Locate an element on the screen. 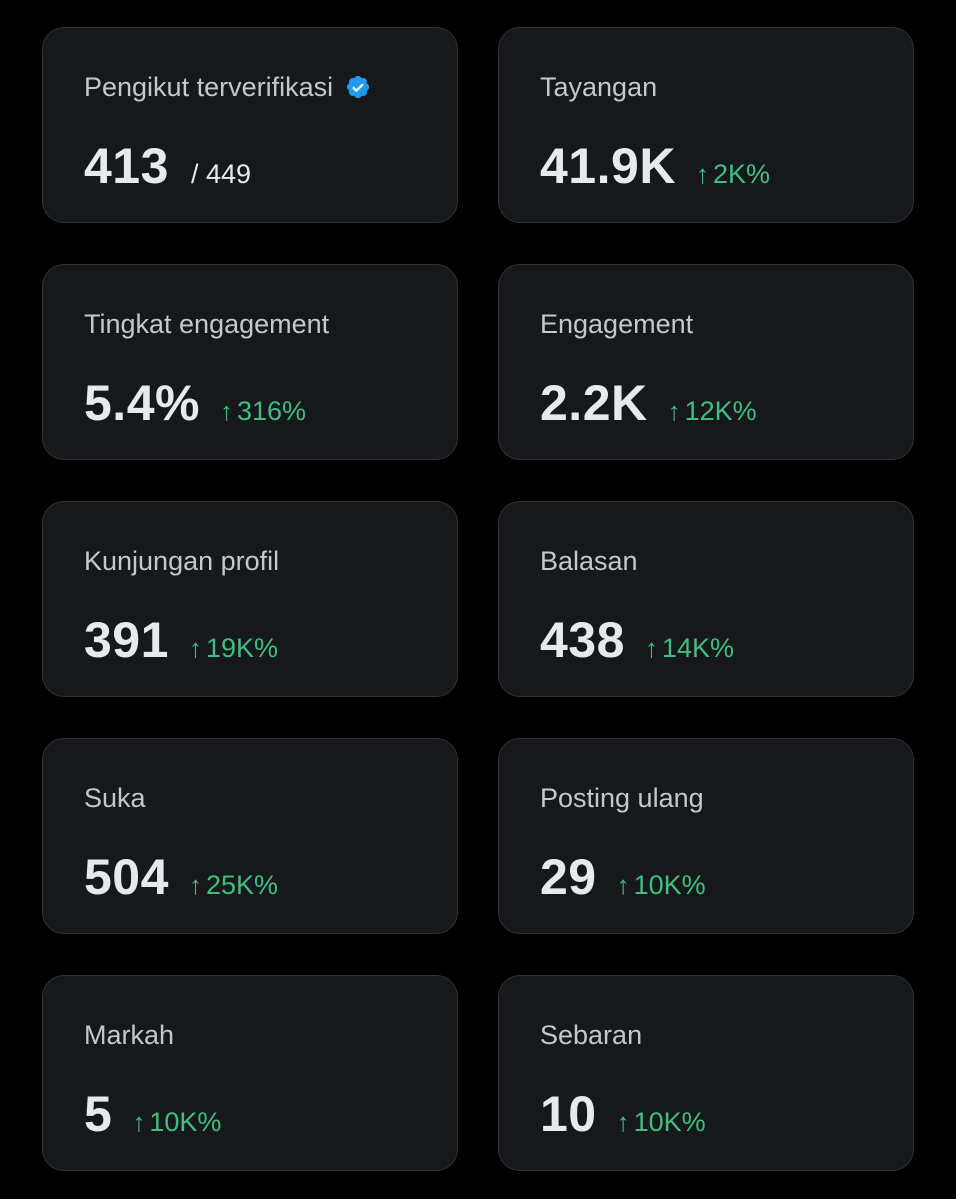 The width and height of the screenshot is (956, 1199). stat-label: Tayangan is located at coordinates (599, 87).